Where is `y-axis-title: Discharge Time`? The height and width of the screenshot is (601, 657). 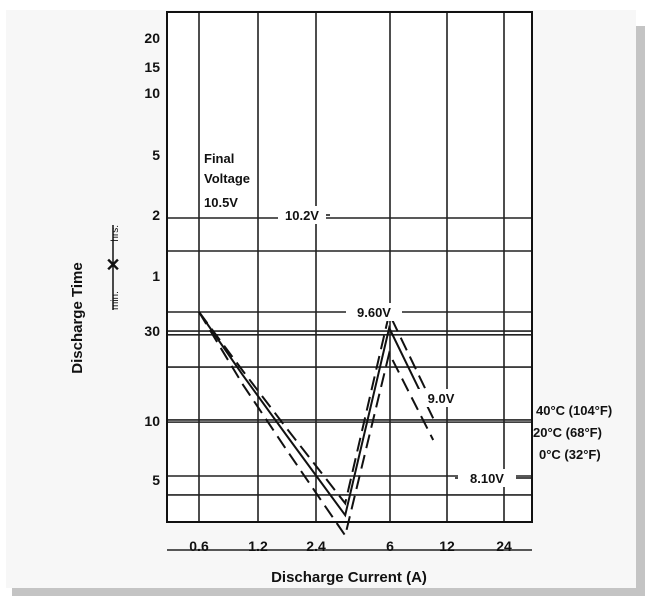
y-axis-title: Discharge Time is located at coordinates (77, 317).